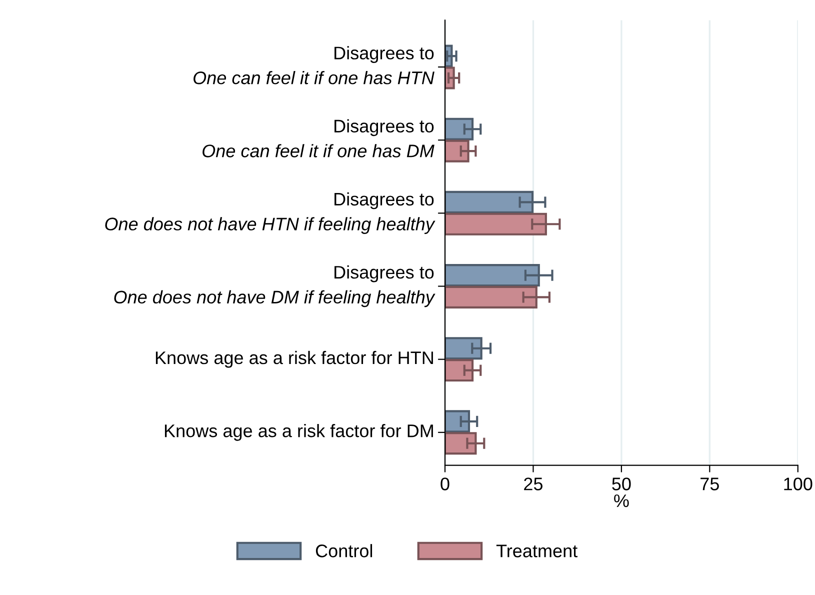 The height and width of the screenshot is (595, 815). Describe the element at coordinates (621, 501) in the screenshot. I see `x-axis-title: %` at that location.